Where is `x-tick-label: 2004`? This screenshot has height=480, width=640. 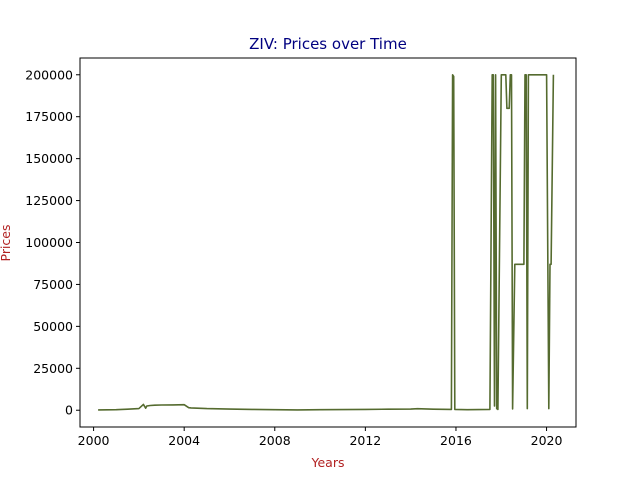
x-tick-label: 2004 is located at coordinates (184, 440).